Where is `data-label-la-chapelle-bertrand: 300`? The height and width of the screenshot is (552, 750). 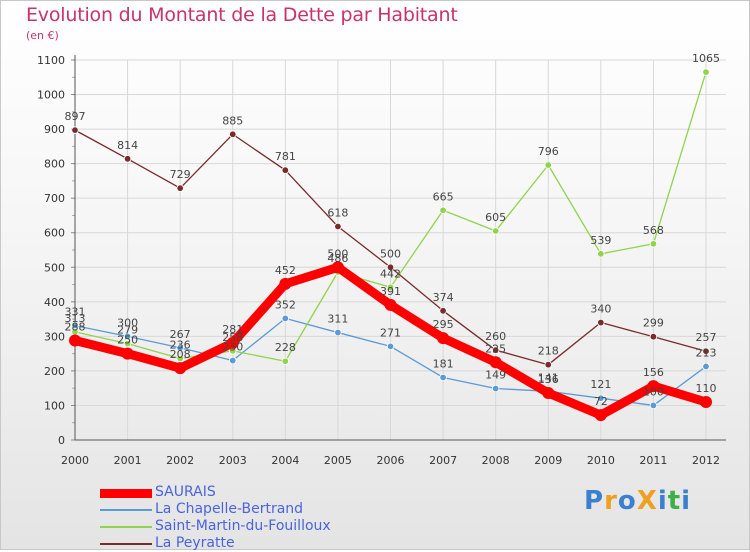
data-label-la-chapelle-bertrand: 300 is located at coordinates (127, 322).